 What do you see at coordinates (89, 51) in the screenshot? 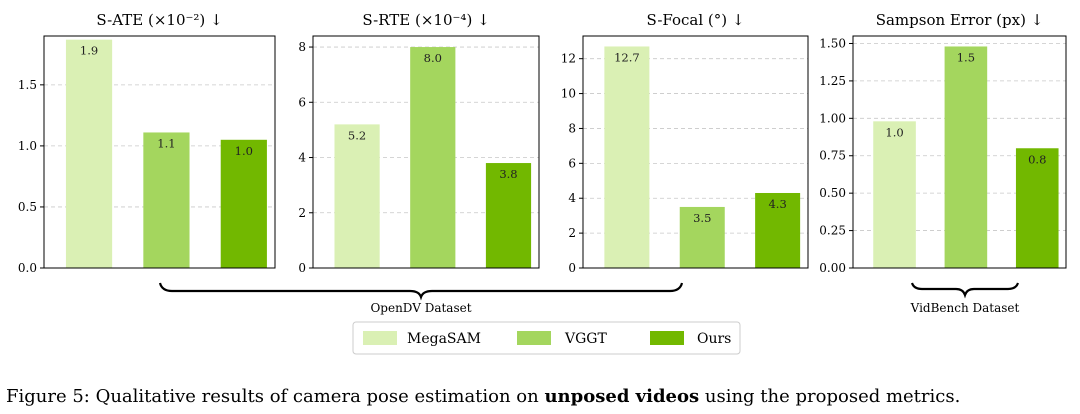
I see `bar-value-label: 1.9` at bounding box center [89, 51].